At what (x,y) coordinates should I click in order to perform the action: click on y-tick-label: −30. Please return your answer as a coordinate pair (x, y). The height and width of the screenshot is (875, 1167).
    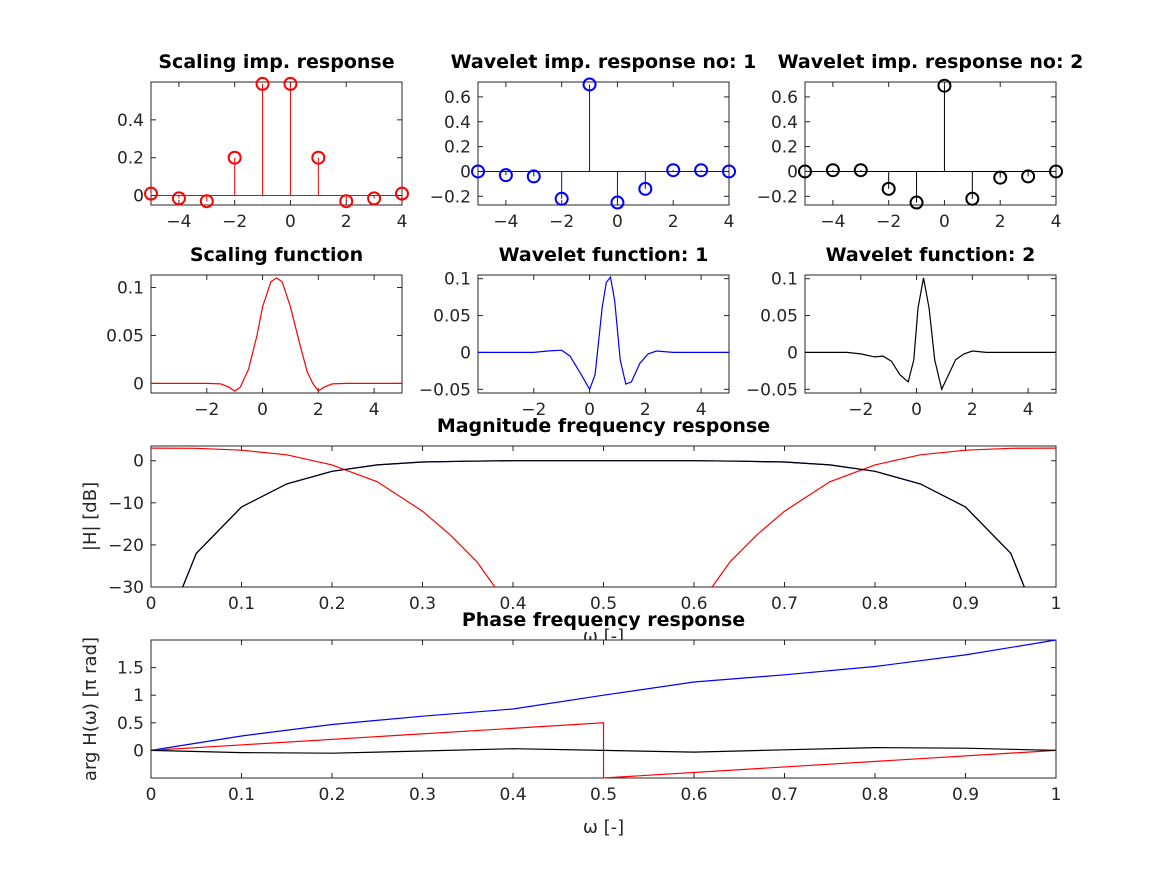
    Looking at the image, I should click on (126, 588).